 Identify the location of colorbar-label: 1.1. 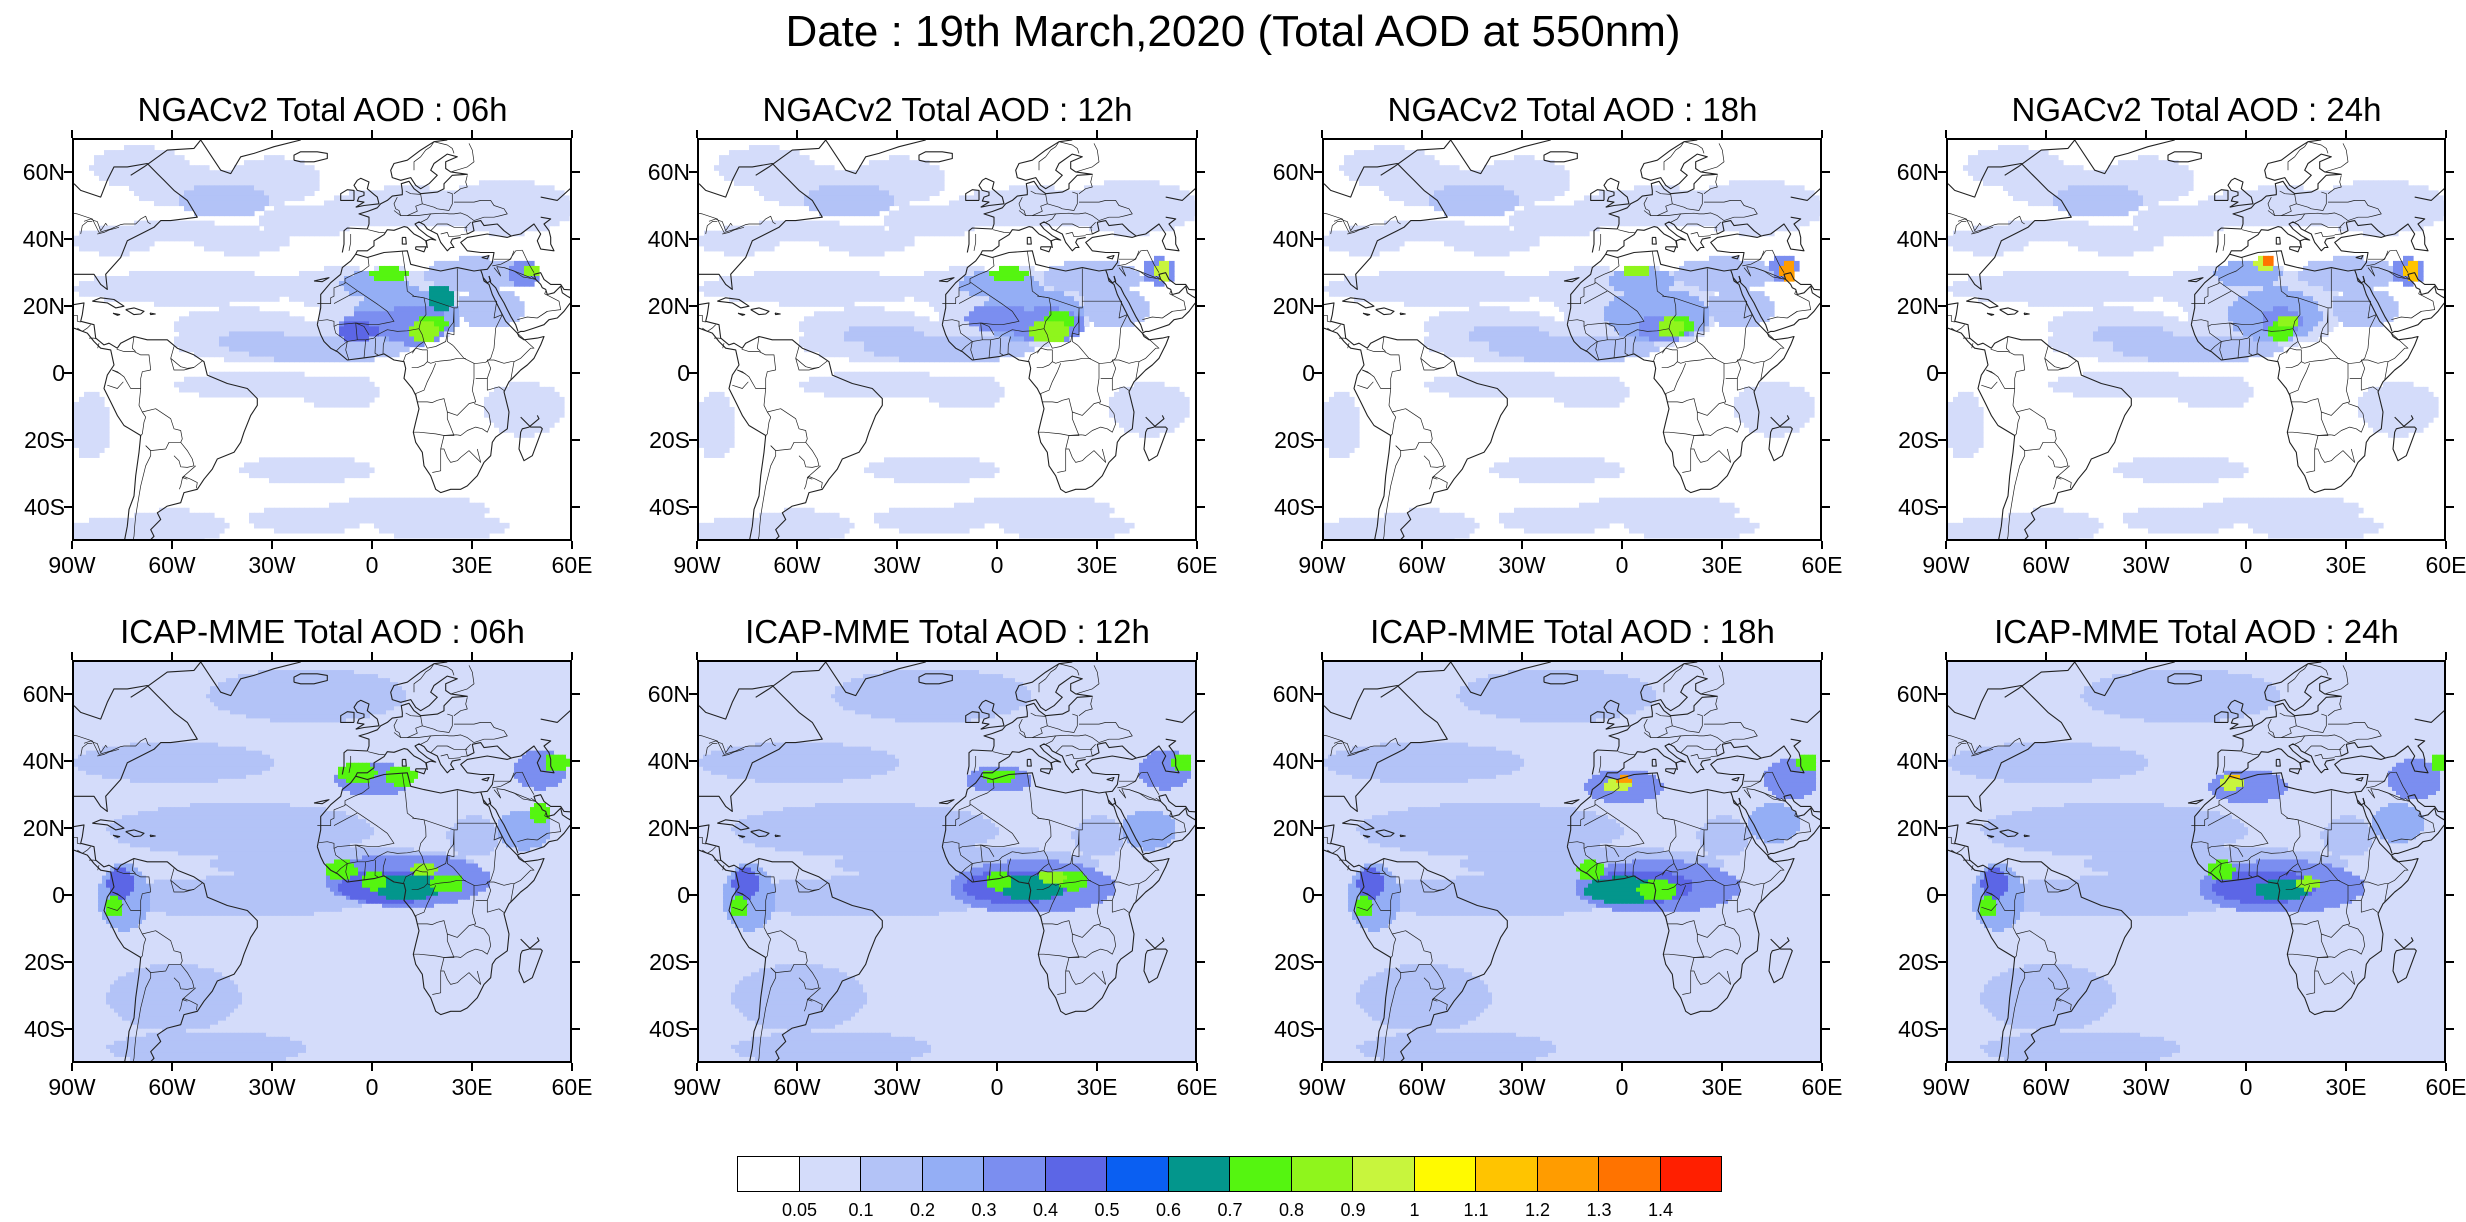
(1475, 1210).